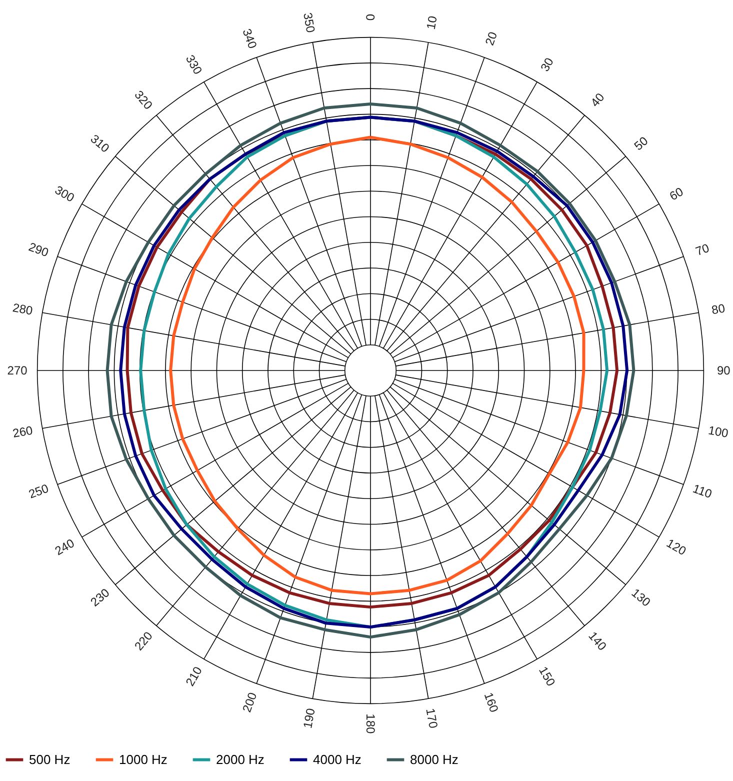 This screenshot has height=781, width=733. Describe the element at coordinates (100, 598) in the screenshot. I see `spoke-label: 230` at that location.